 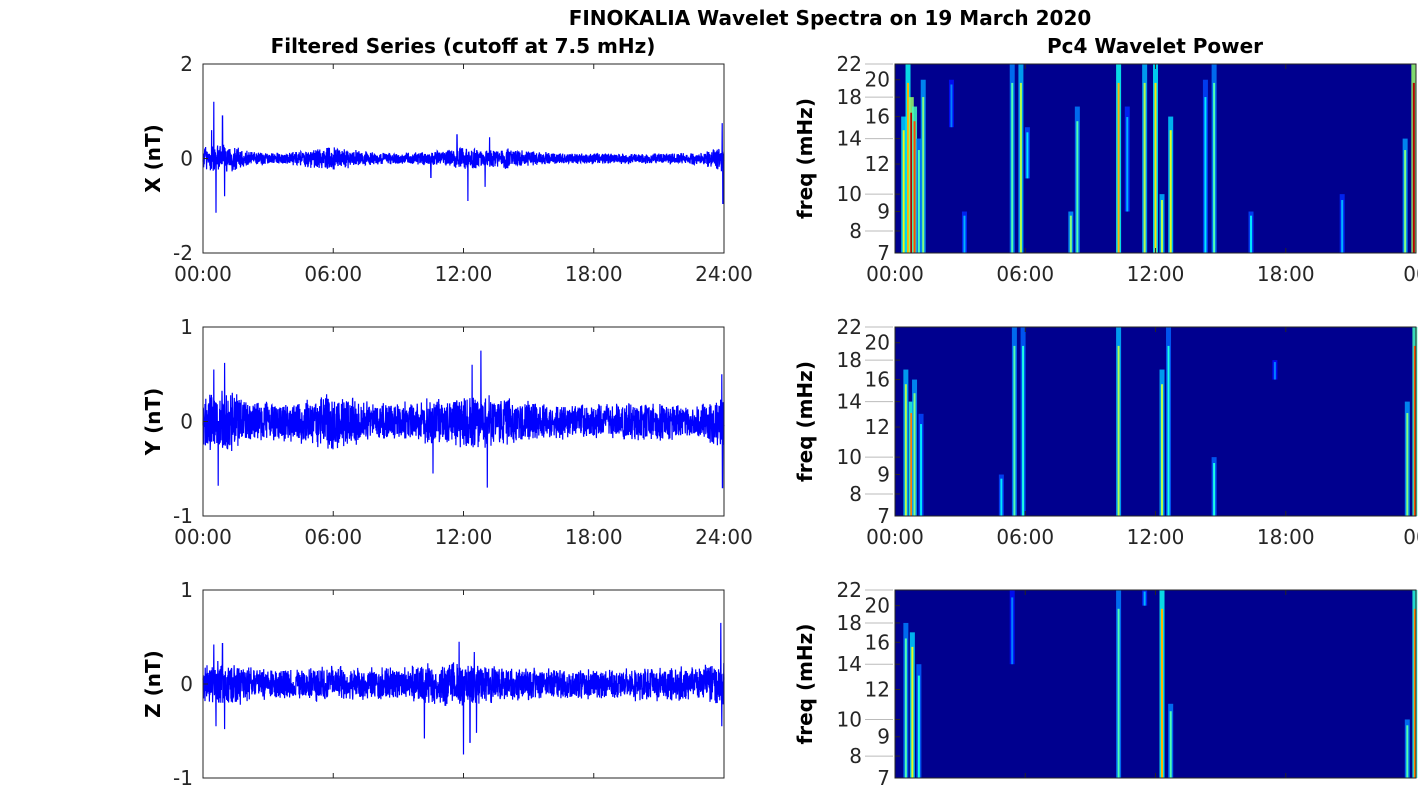 What do you see at coordinates (724, 537) in the screenshot?
I see `x-tick-label: 24:00` at bounding box center [724, 537].